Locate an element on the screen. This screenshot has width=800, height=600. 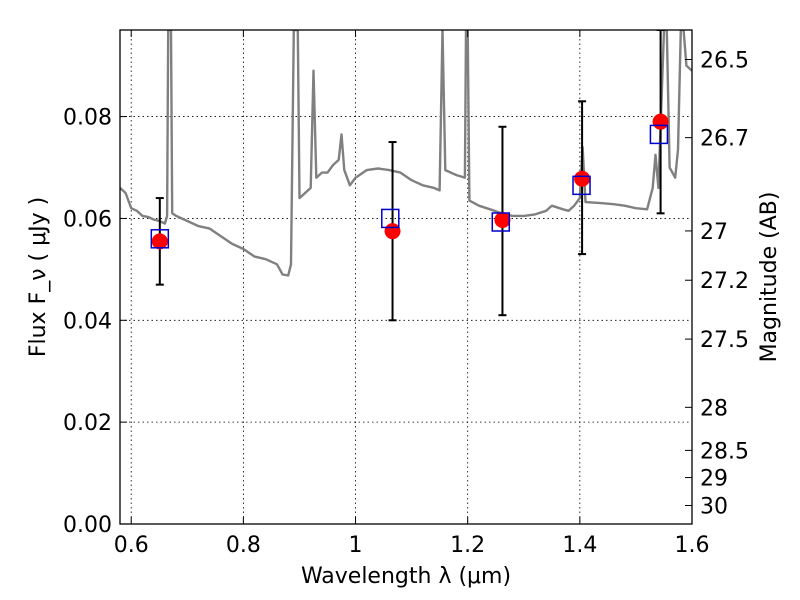
y-tick-label: 0.02 is located at coordinates (87, 423).